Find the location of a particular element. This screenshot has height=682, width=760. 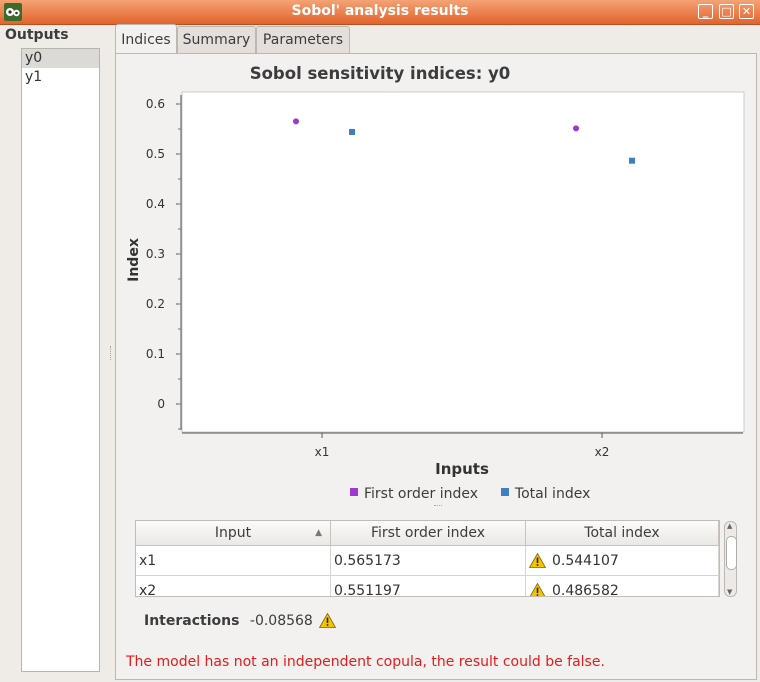

title-bar: Sobol' analysis results _ □ ✕ is located at coordinates (380, 12).